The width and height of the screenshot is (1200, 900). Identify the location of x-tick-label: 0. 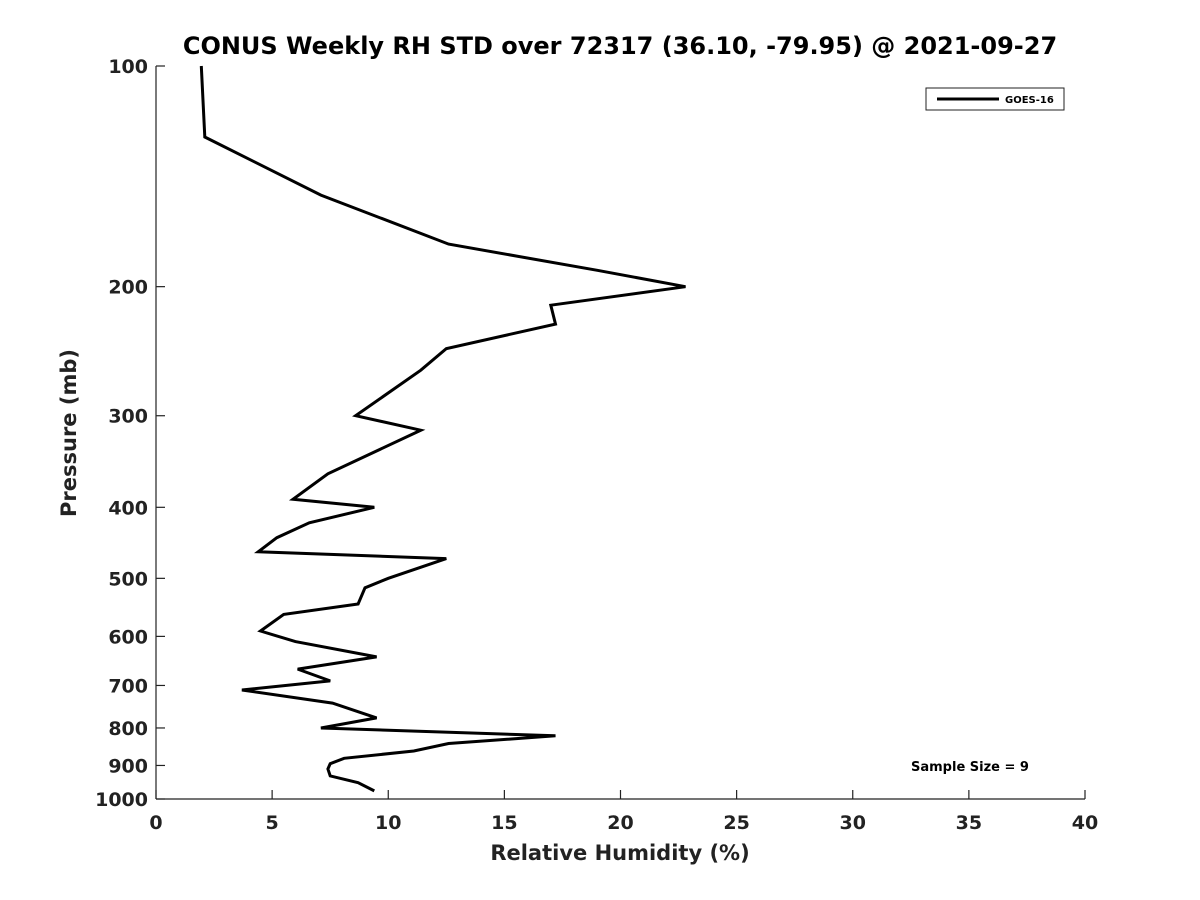
(155, 823).